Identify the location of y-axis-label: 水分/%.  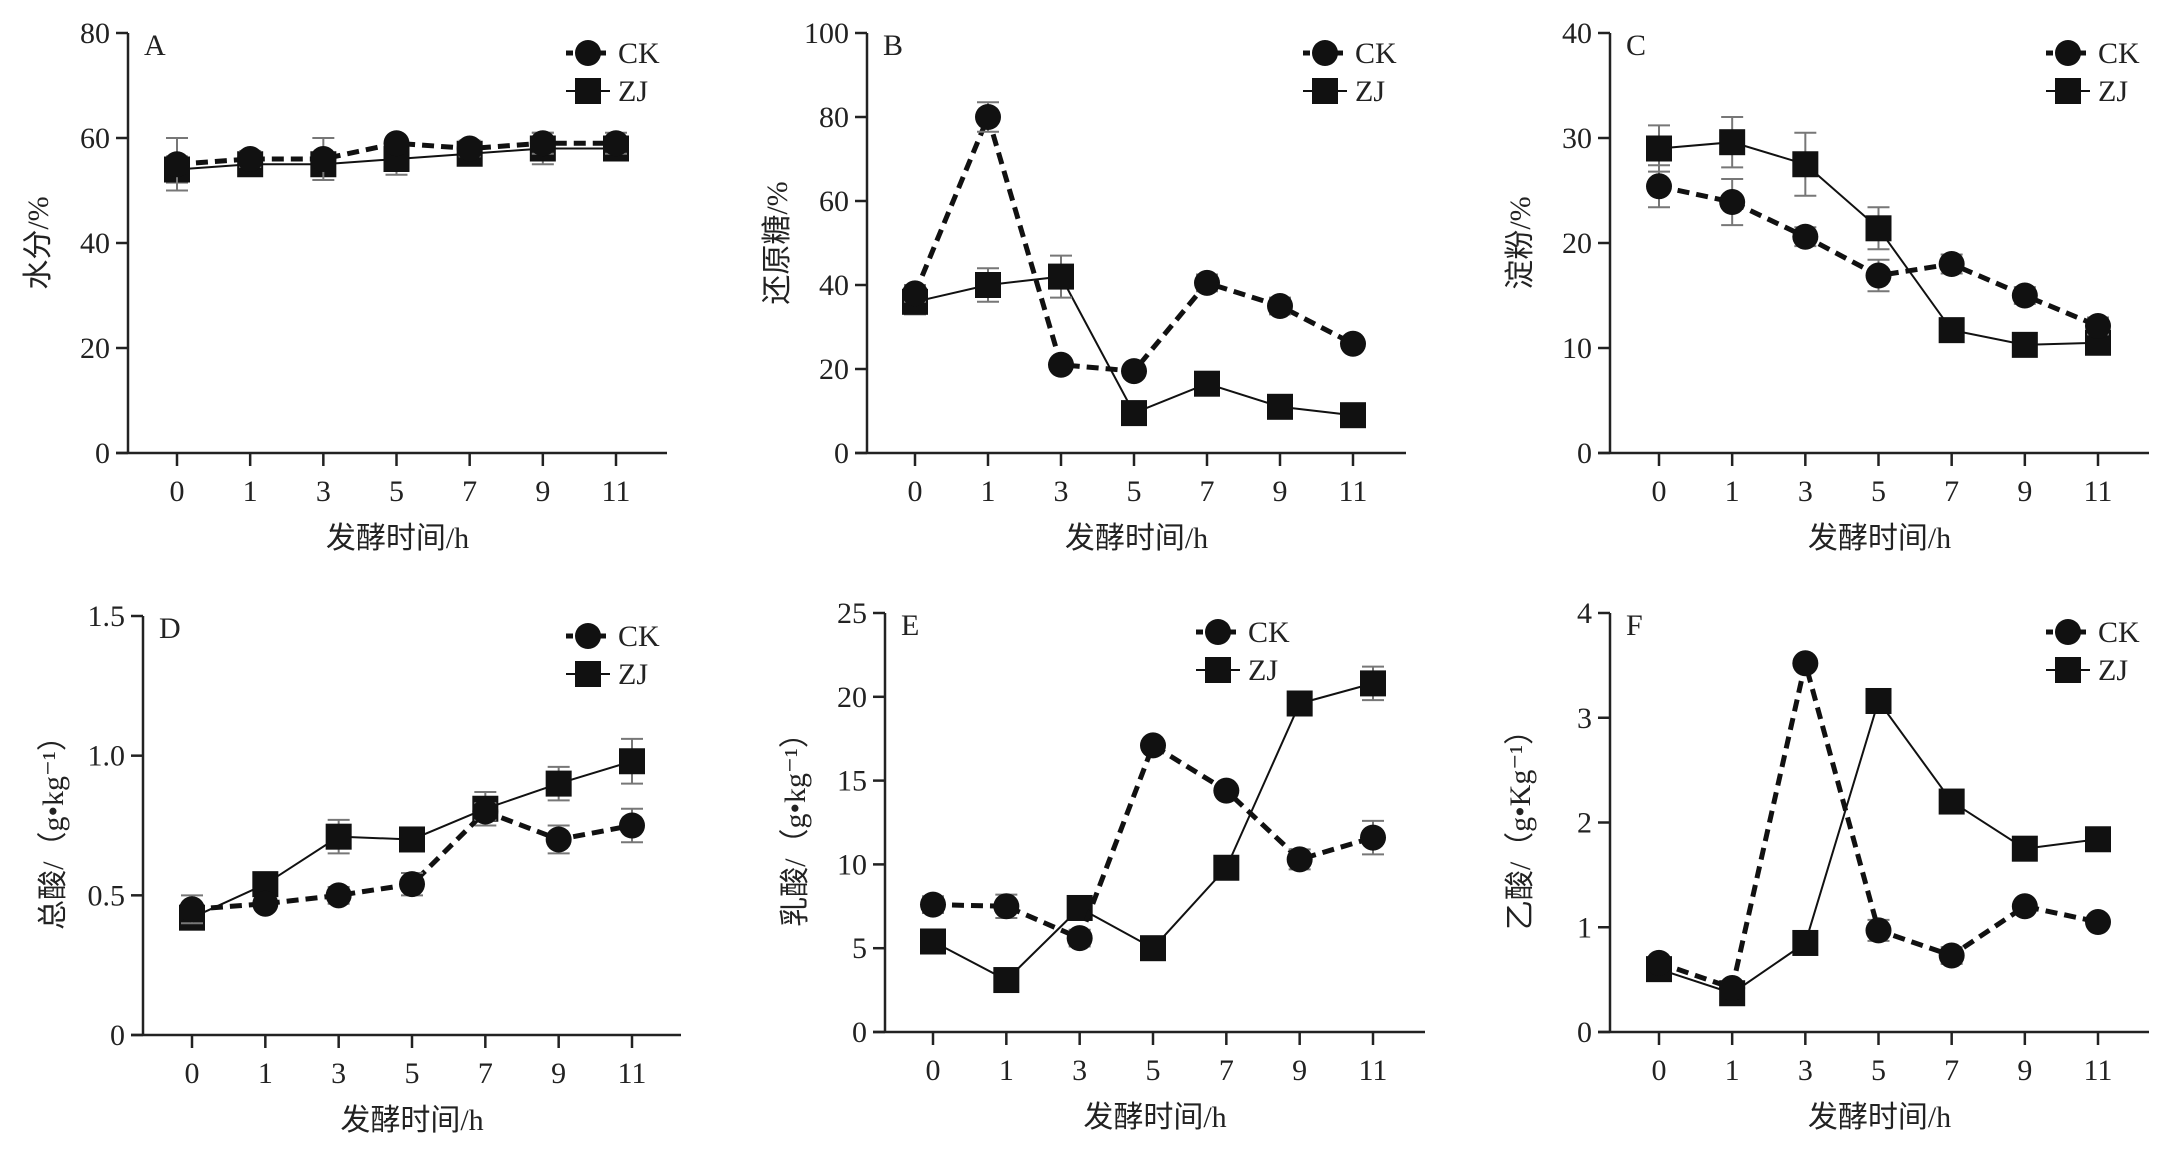
(38, 242).